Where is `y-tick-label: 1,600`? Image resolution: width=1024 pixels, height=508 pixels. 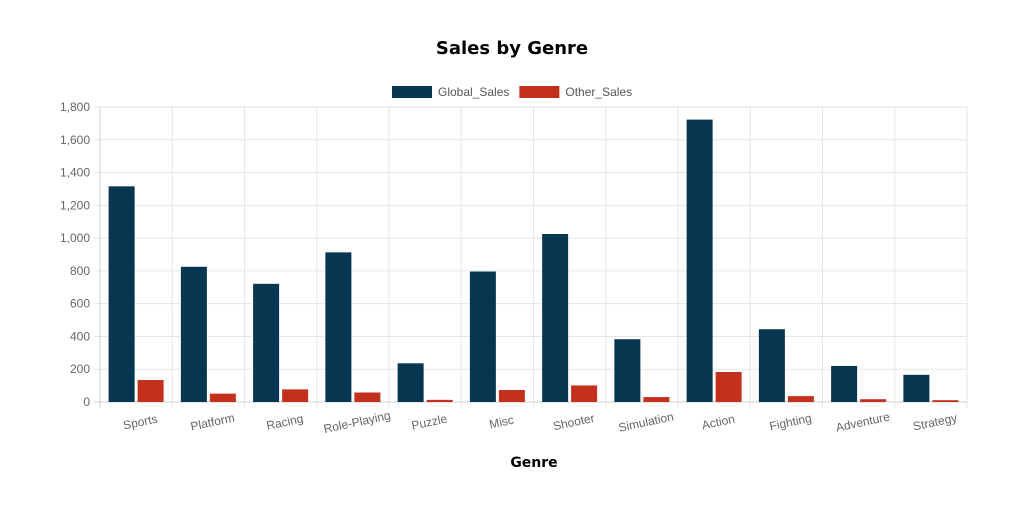 y-tick-label: 1,600 is located at coordinates (75, 140).